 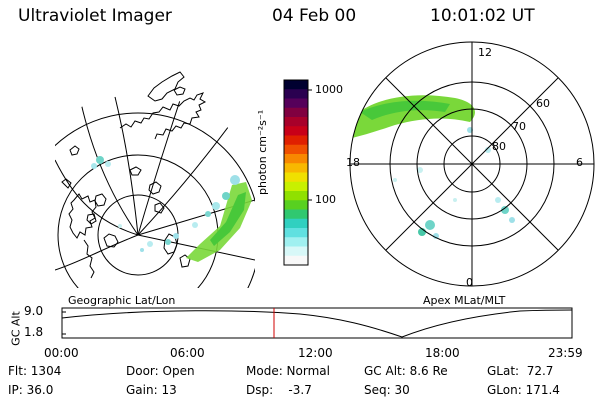 I want to click on gain-readout: Gain: 13, so click(x=151, y=390).